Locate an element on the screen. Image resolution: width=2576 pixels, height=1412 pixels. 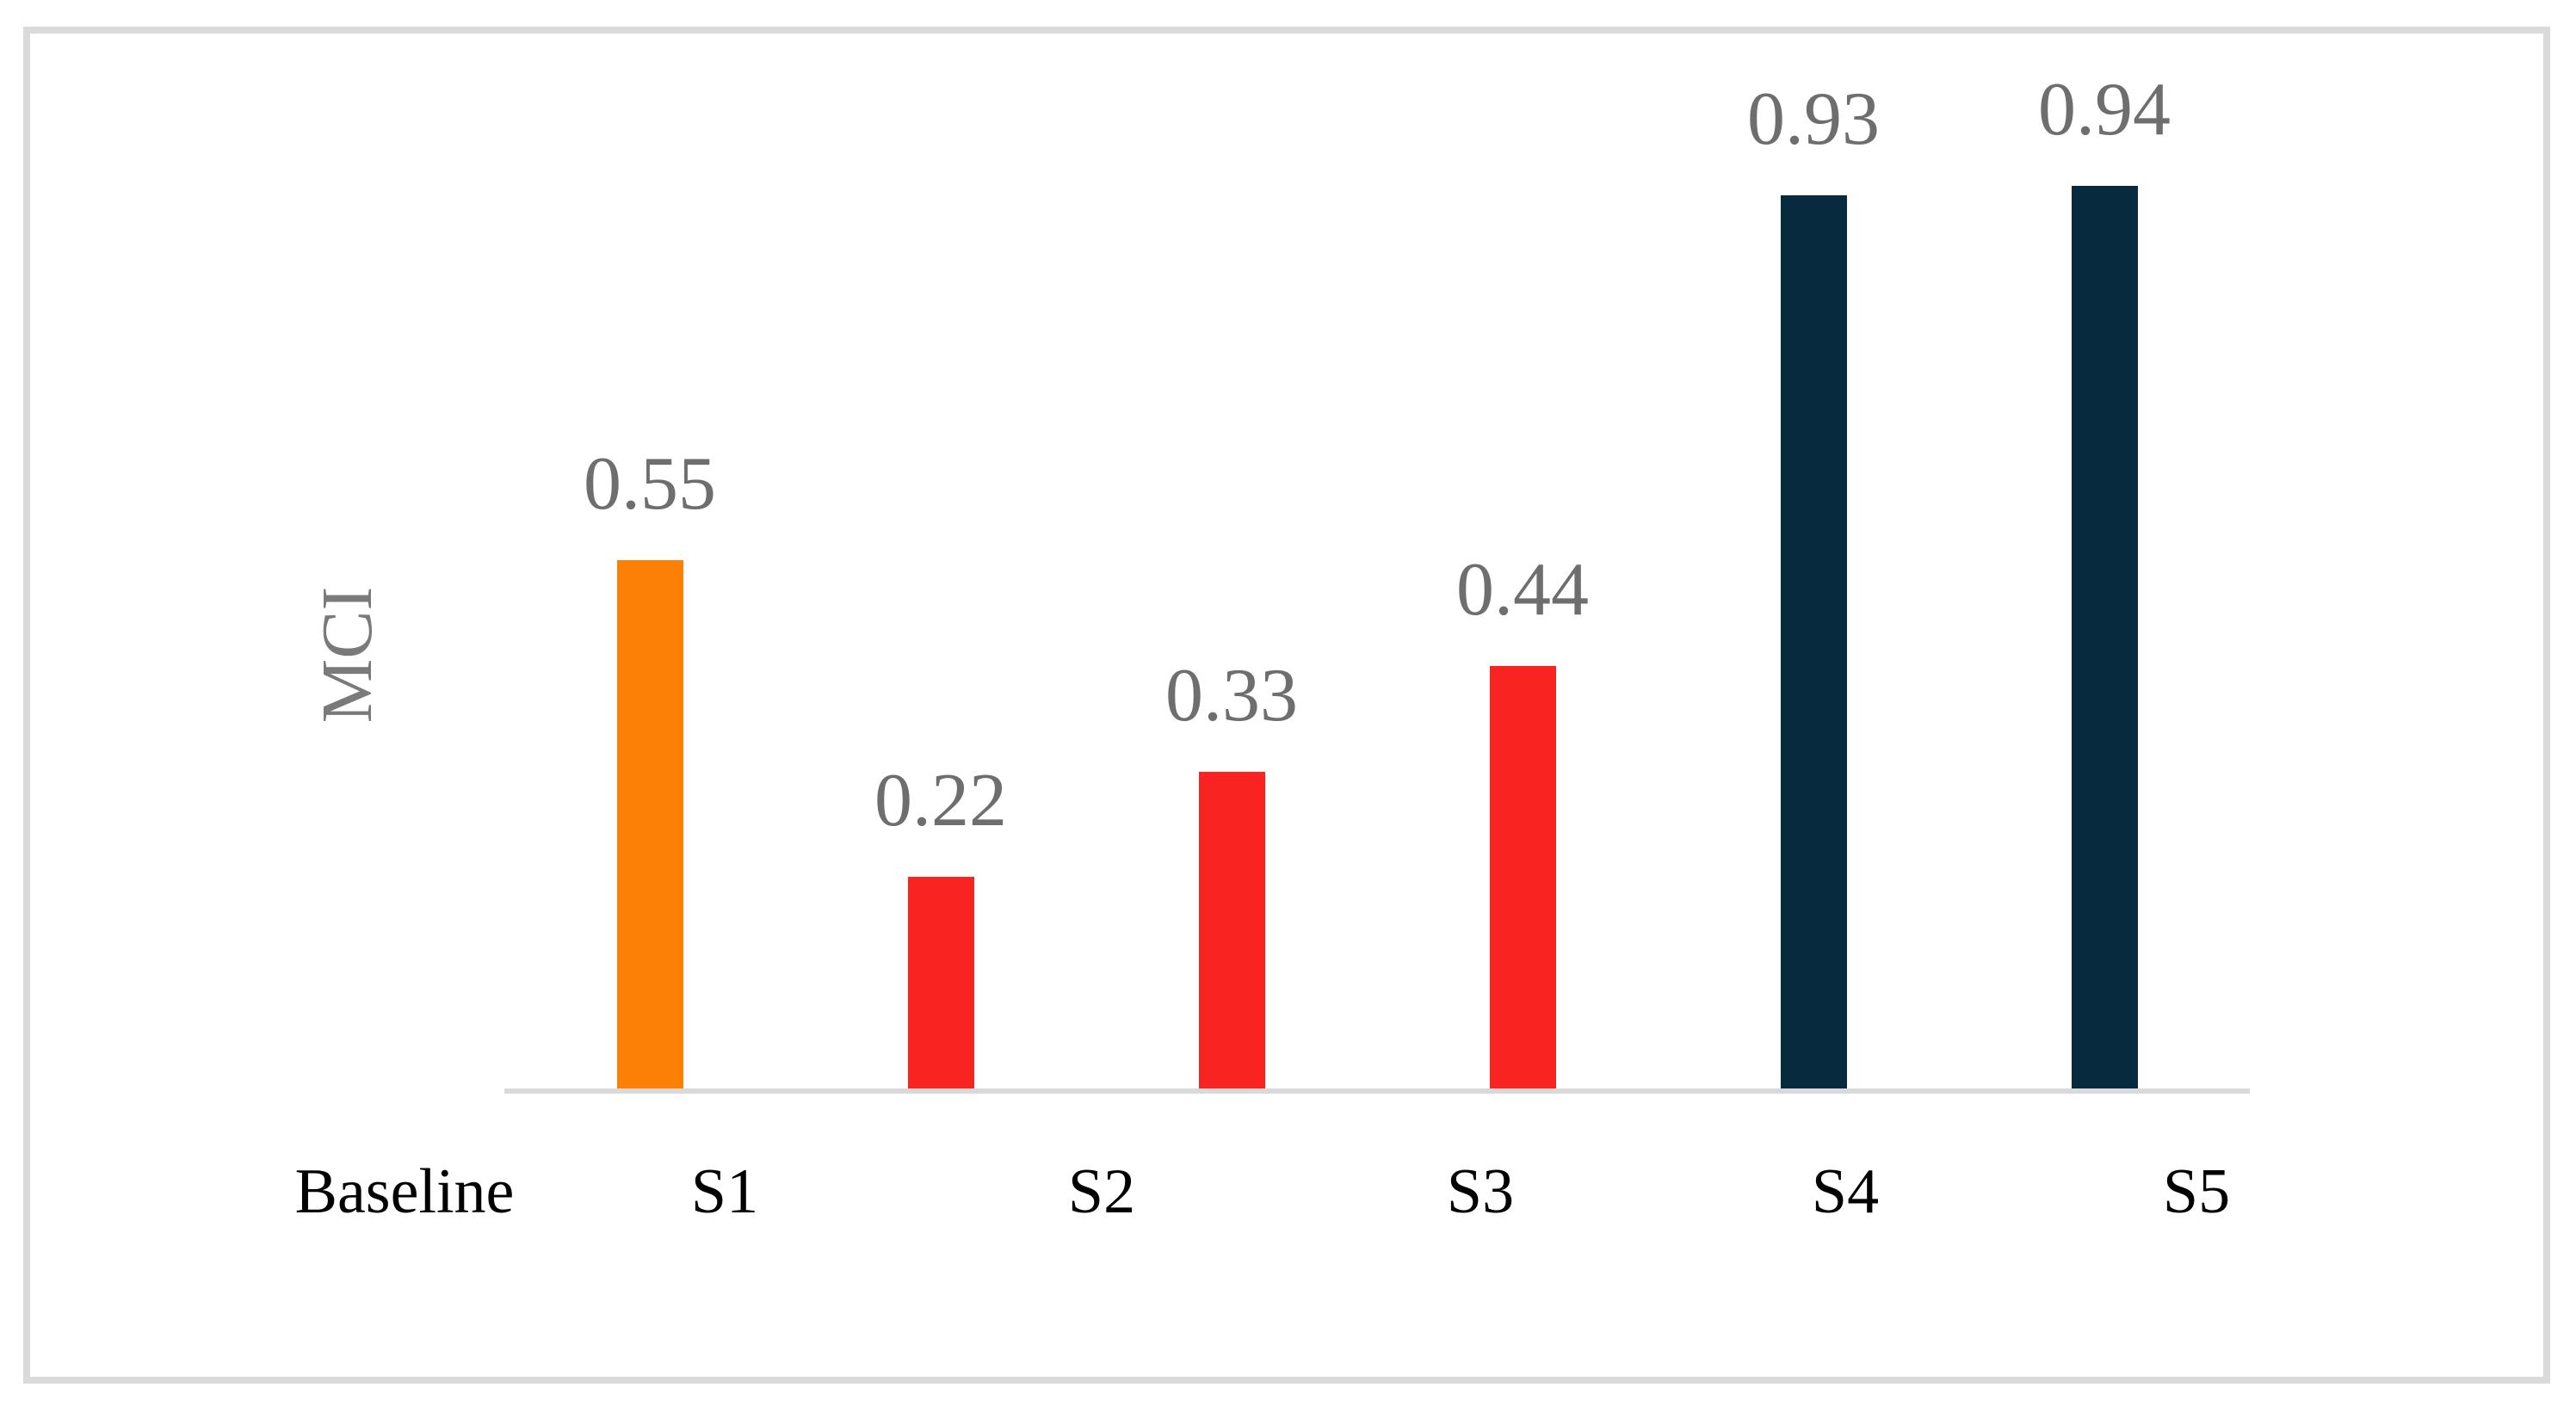
x-axis-line is located at coordinates (1377, 1091).